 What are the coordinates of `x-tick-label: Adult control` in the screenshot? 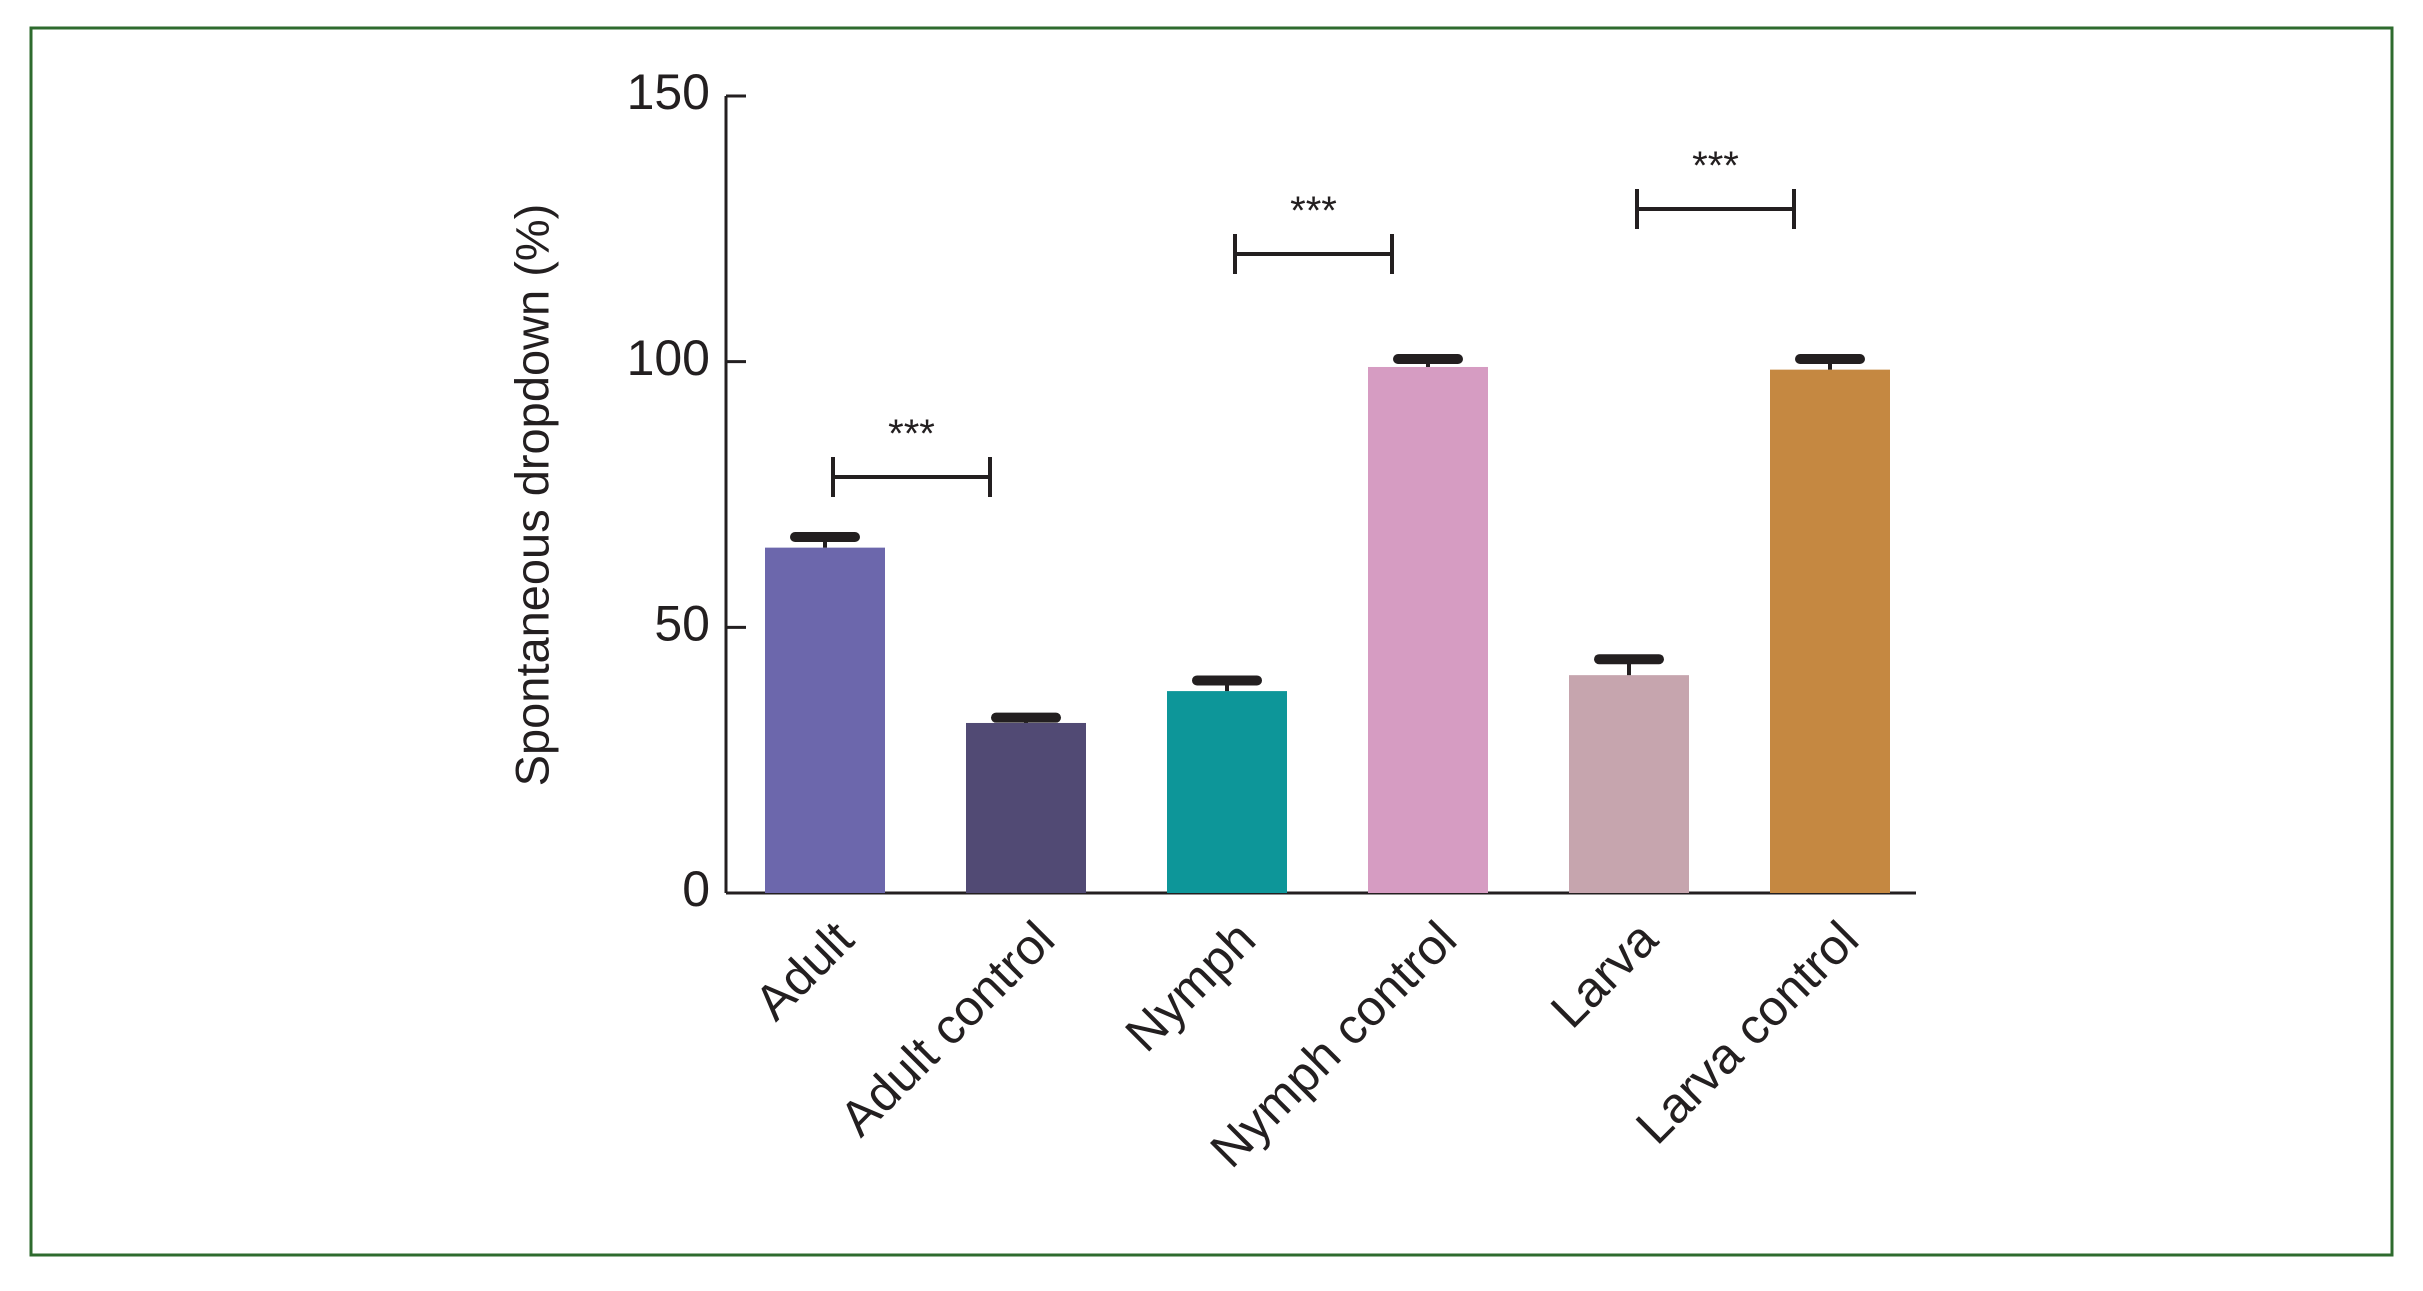 It's located at (947, 1029).